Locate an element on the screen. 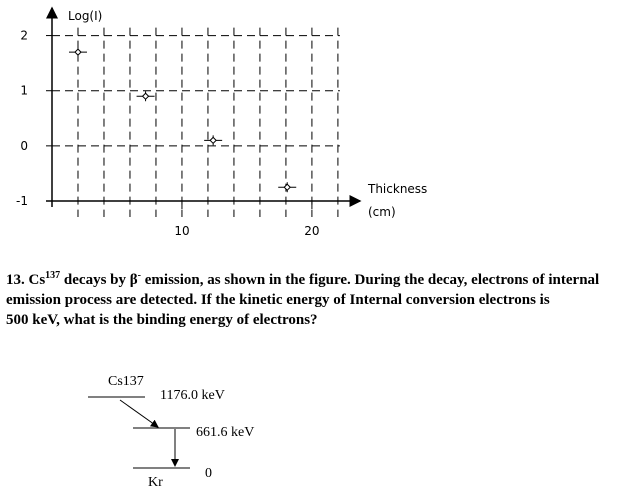  decay-diagram is located at coordinates (139, 432).